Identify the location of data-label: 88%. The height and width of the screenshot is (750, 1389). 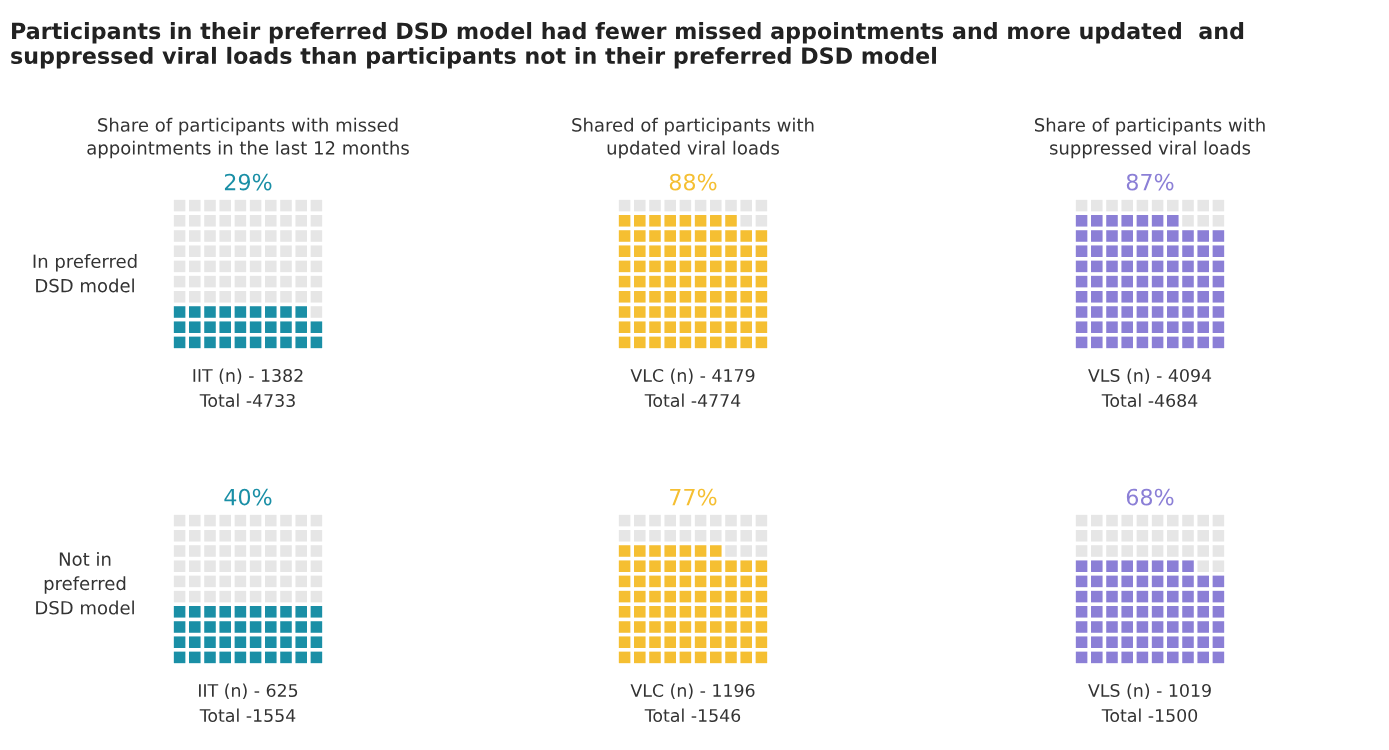
(693, 182).